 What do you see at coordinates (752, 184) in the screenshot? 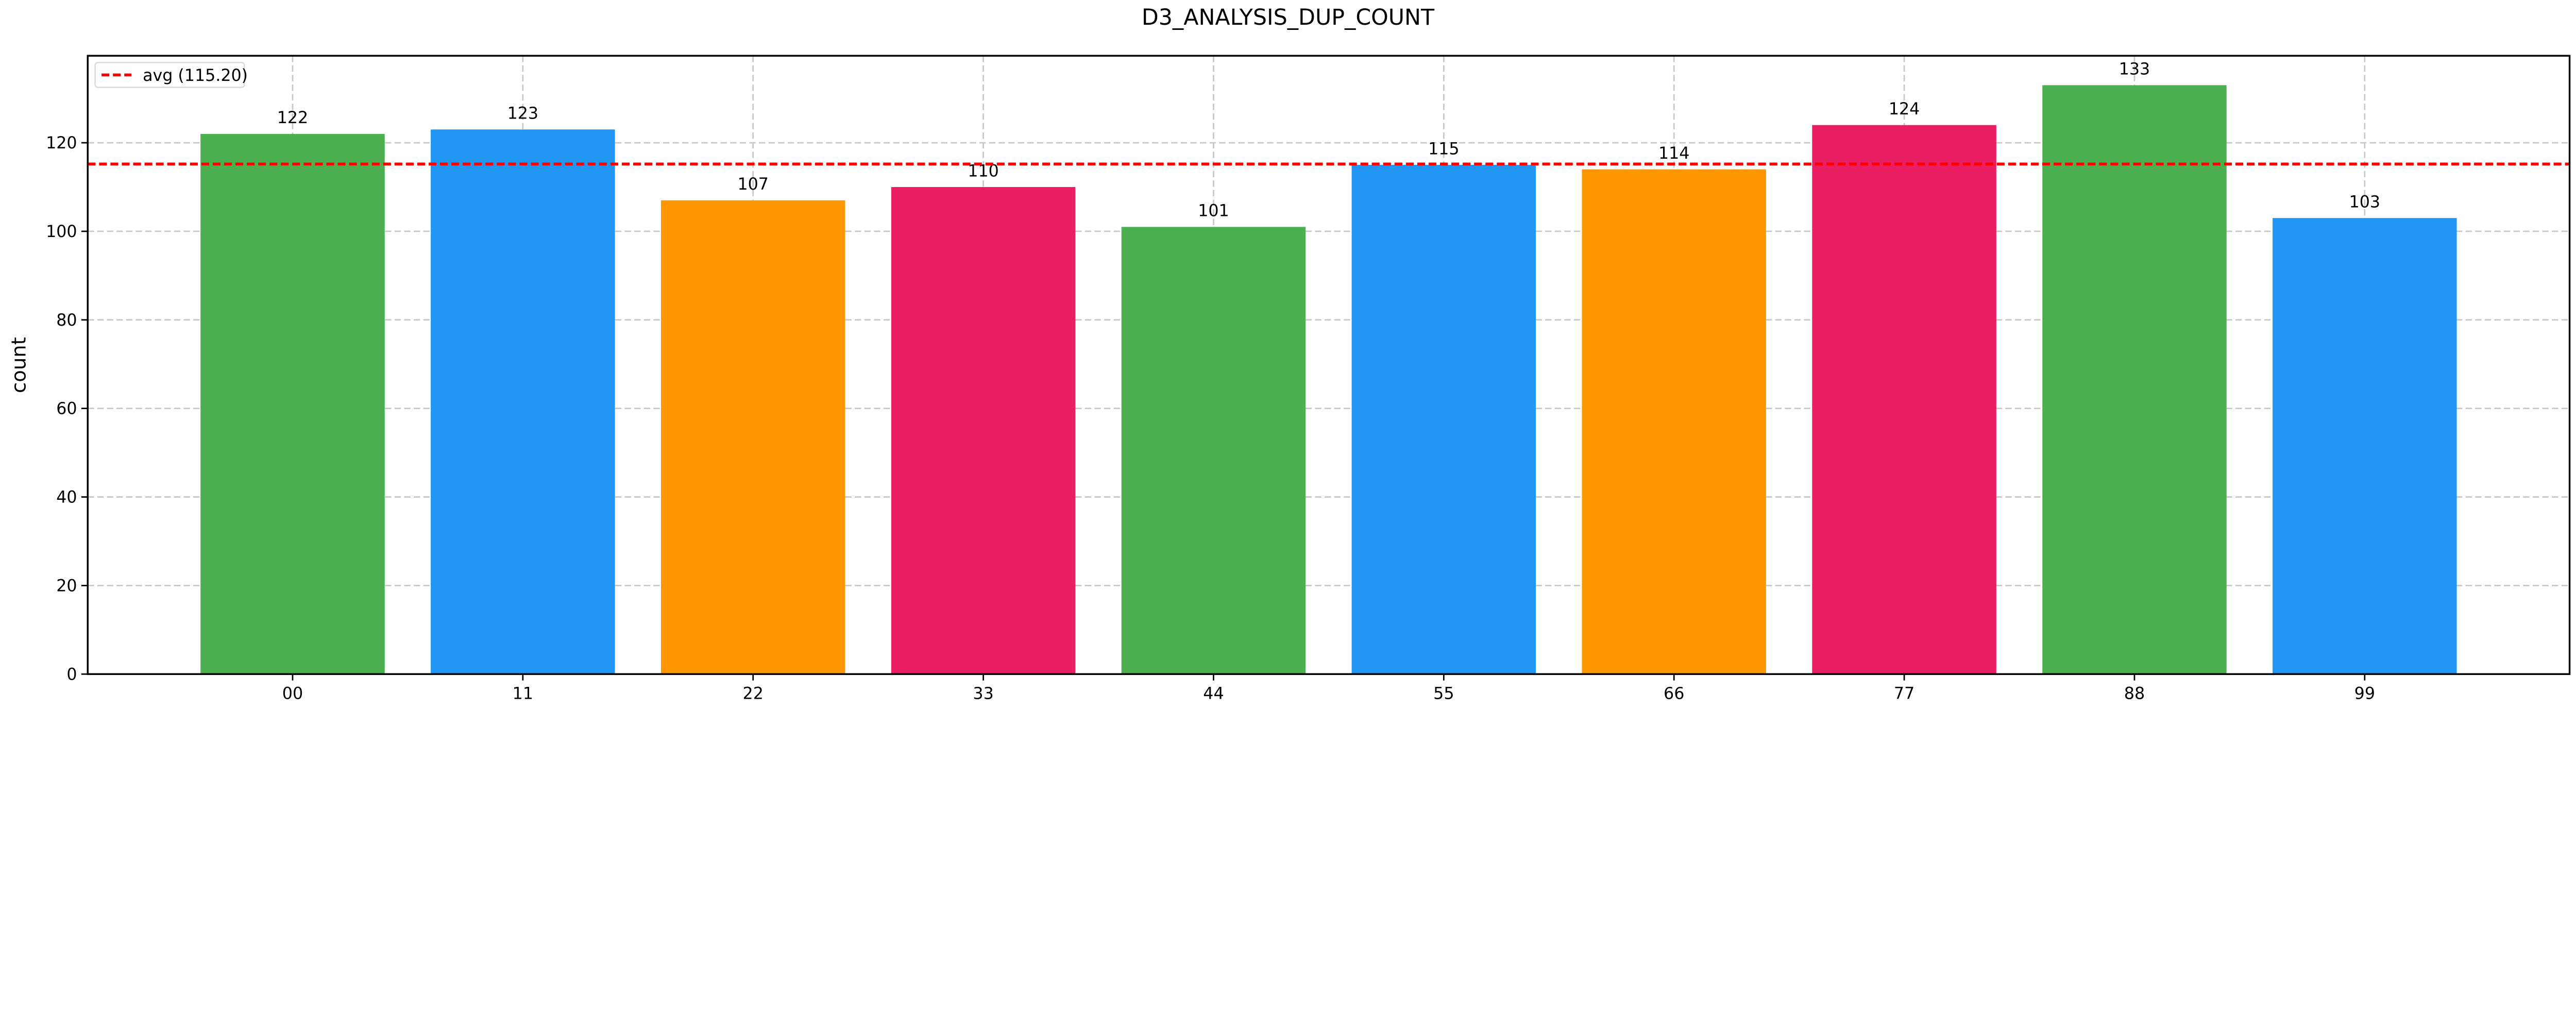
I see `bar-value-label: 107` at bounding box center [752, 184].